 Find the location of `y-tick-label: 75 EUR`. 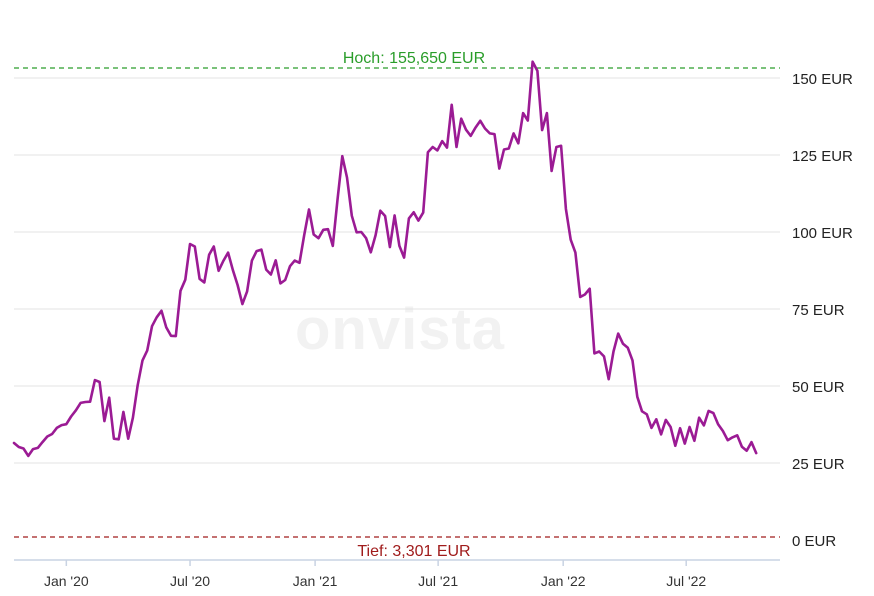

y-tick-label: 75 EUR is located at coordinates (818, 310).